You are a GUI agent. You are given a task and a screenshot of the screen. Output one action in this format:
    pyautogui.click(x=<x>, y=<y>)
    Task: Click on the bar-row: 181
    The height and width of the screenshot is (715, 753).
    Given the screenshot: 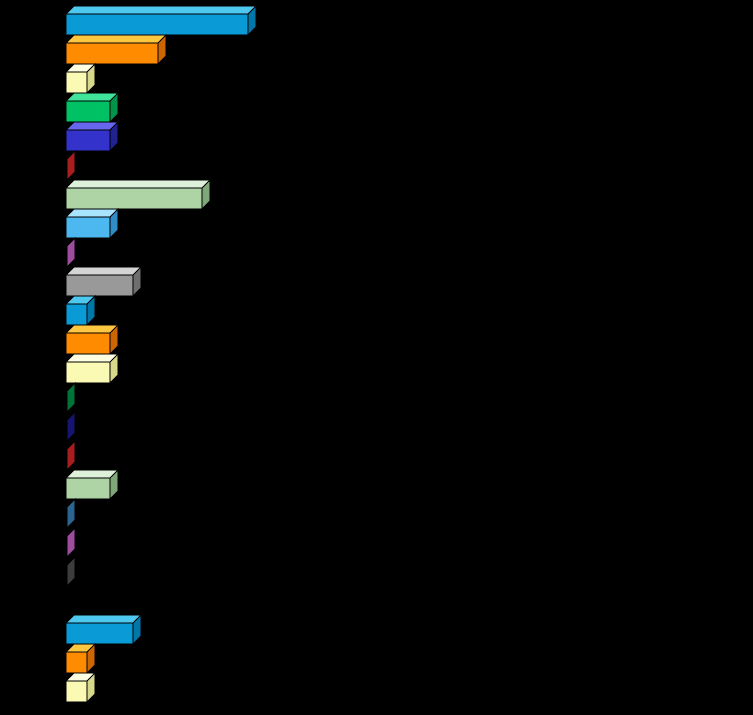 What is the action you would take?
    pyautogui.click(x=70, y=513)
    